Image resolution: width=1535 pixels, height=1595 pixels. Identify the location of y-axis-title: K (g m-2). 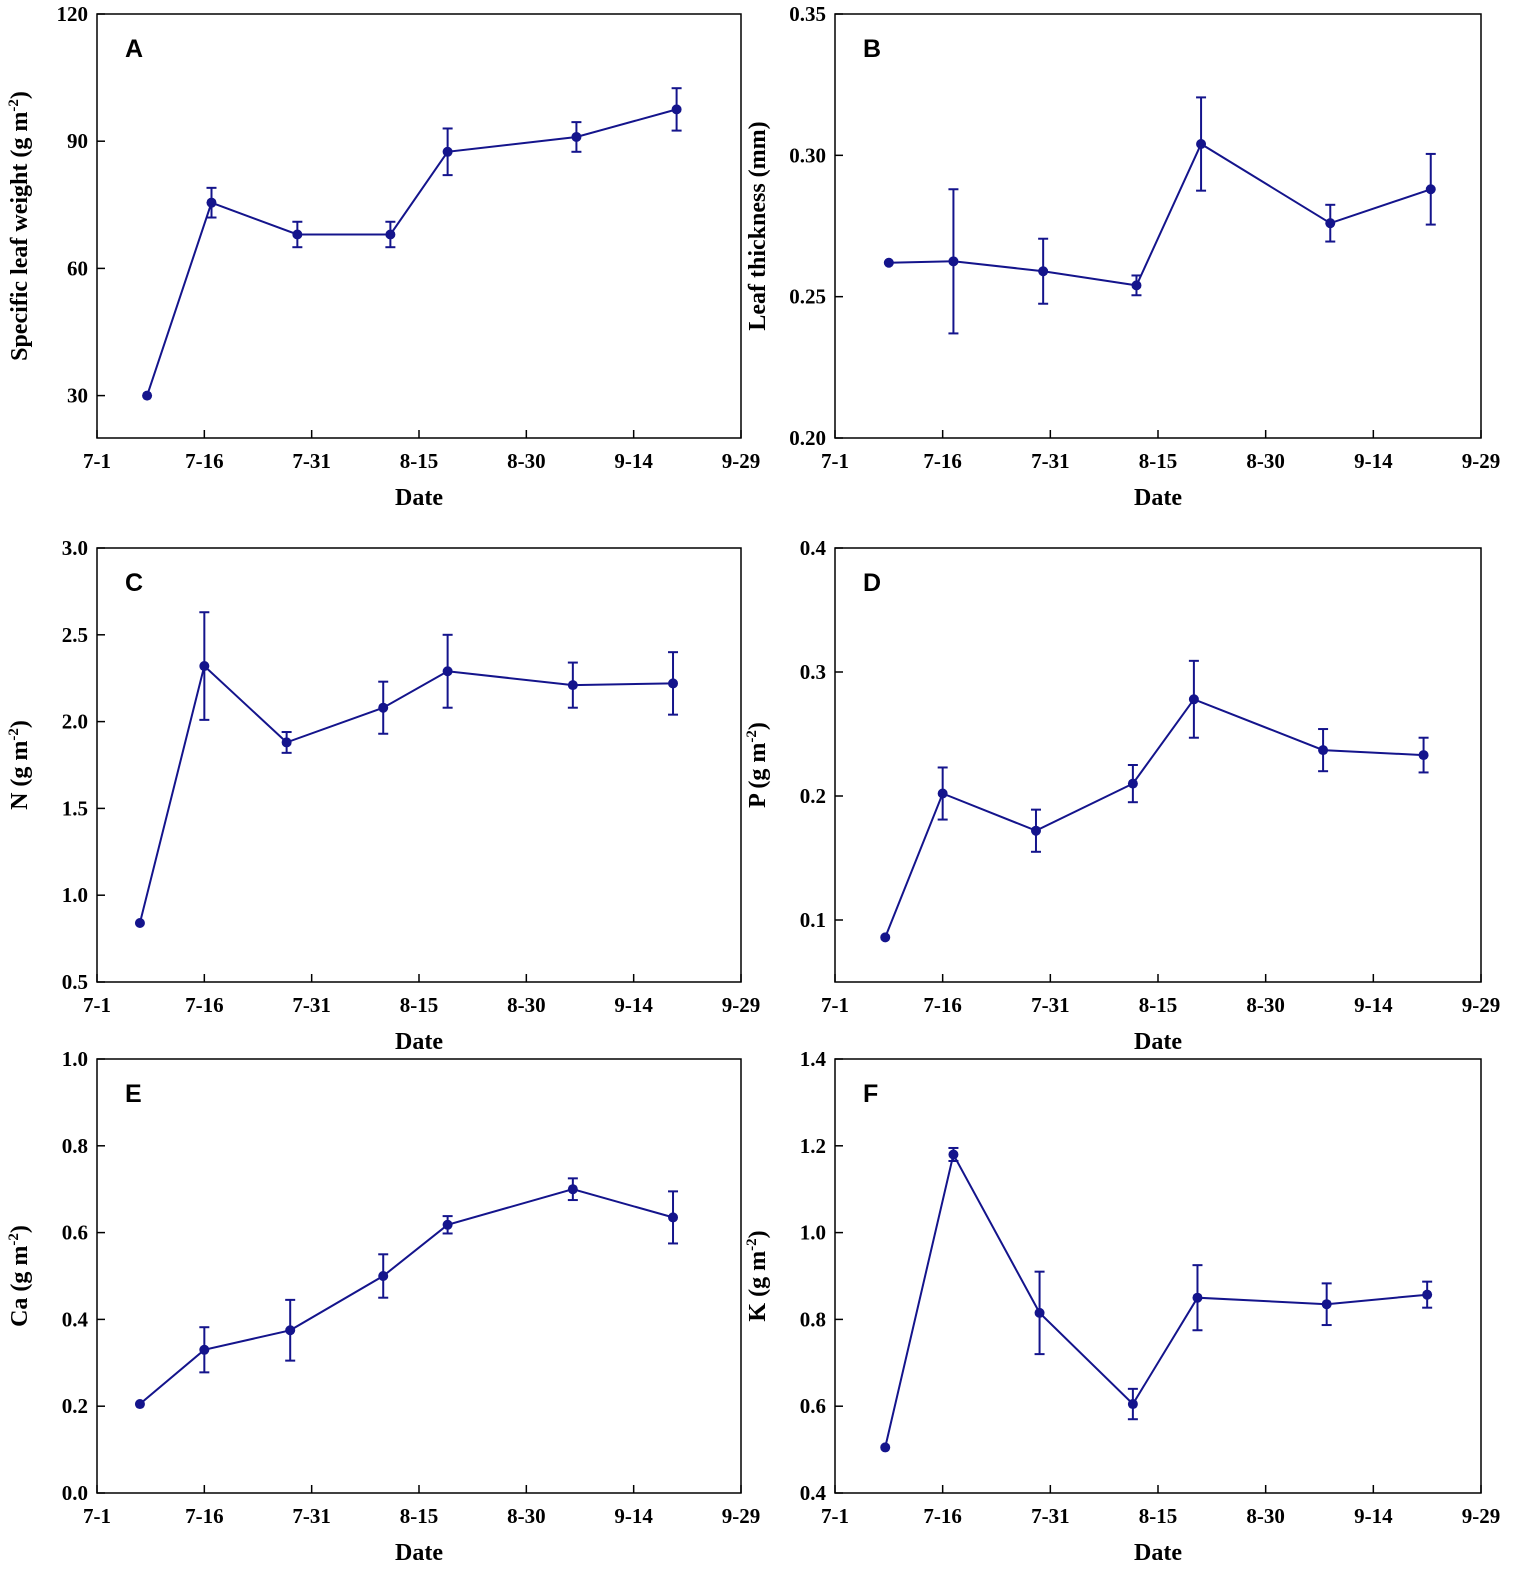
(757, 1275).